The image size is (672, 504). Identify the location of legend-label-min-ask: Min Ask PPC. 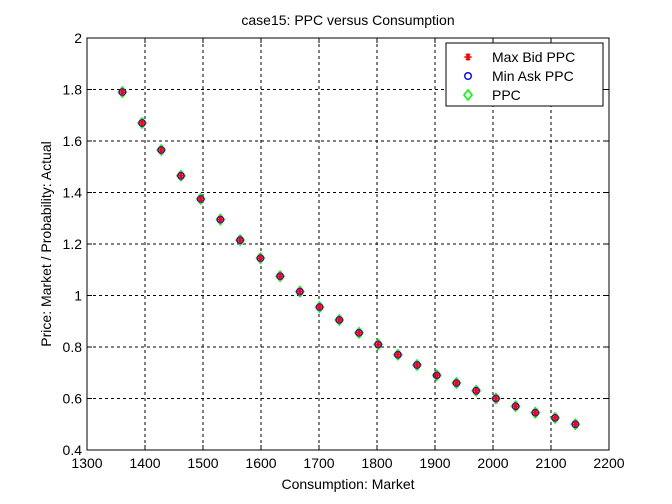
(533, 76).